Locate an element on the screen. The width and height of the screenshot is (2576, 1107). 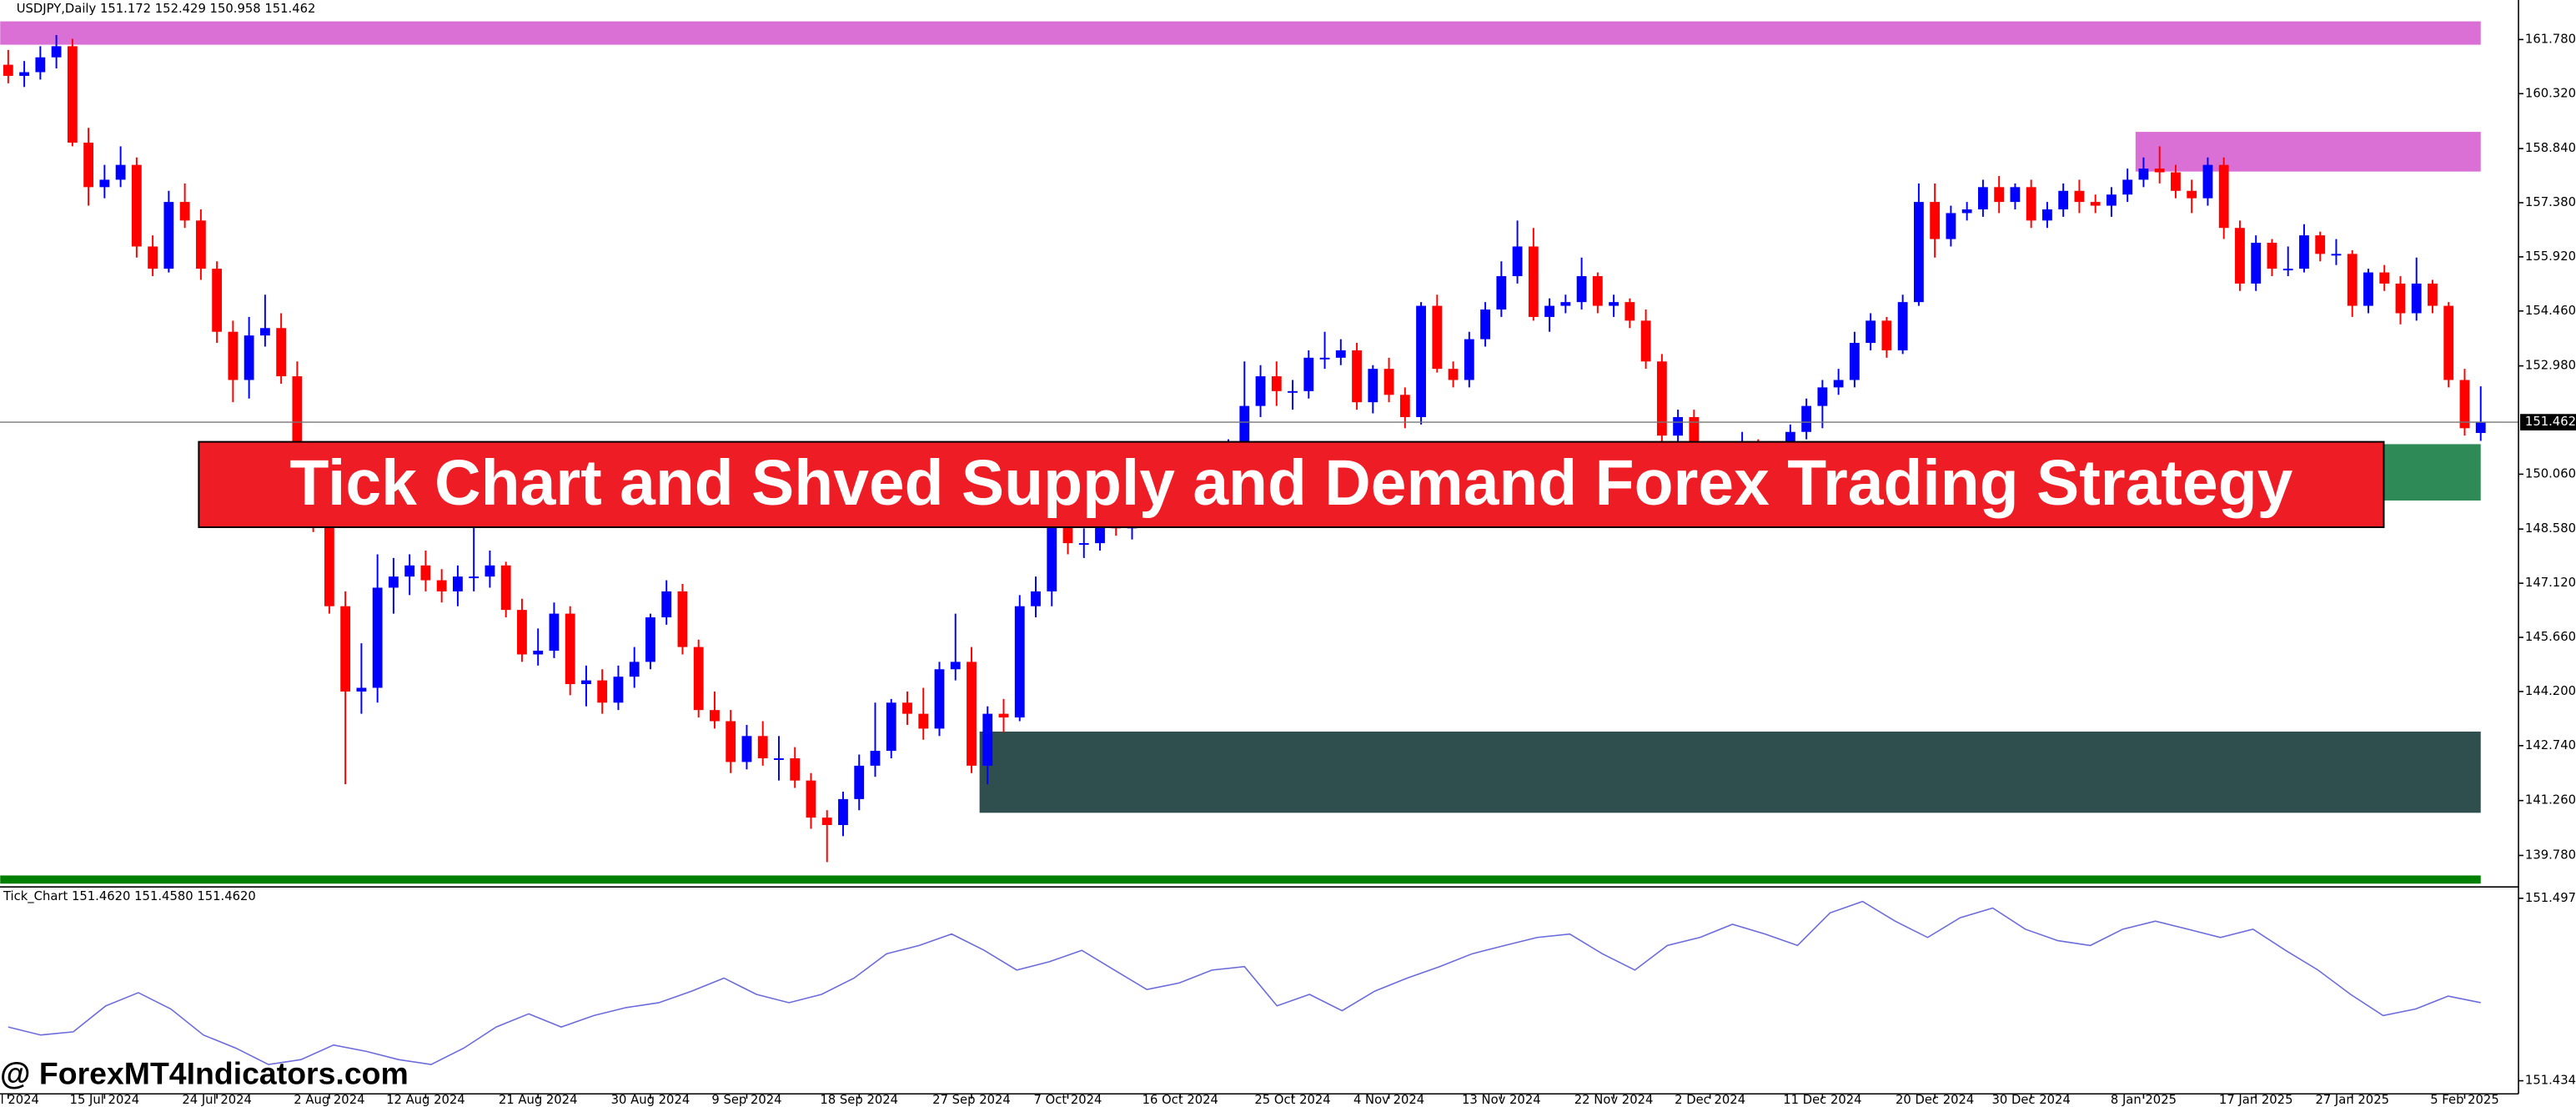
x-tick-label: 18 Sep 2024 is located at coordinates (859, 1100).